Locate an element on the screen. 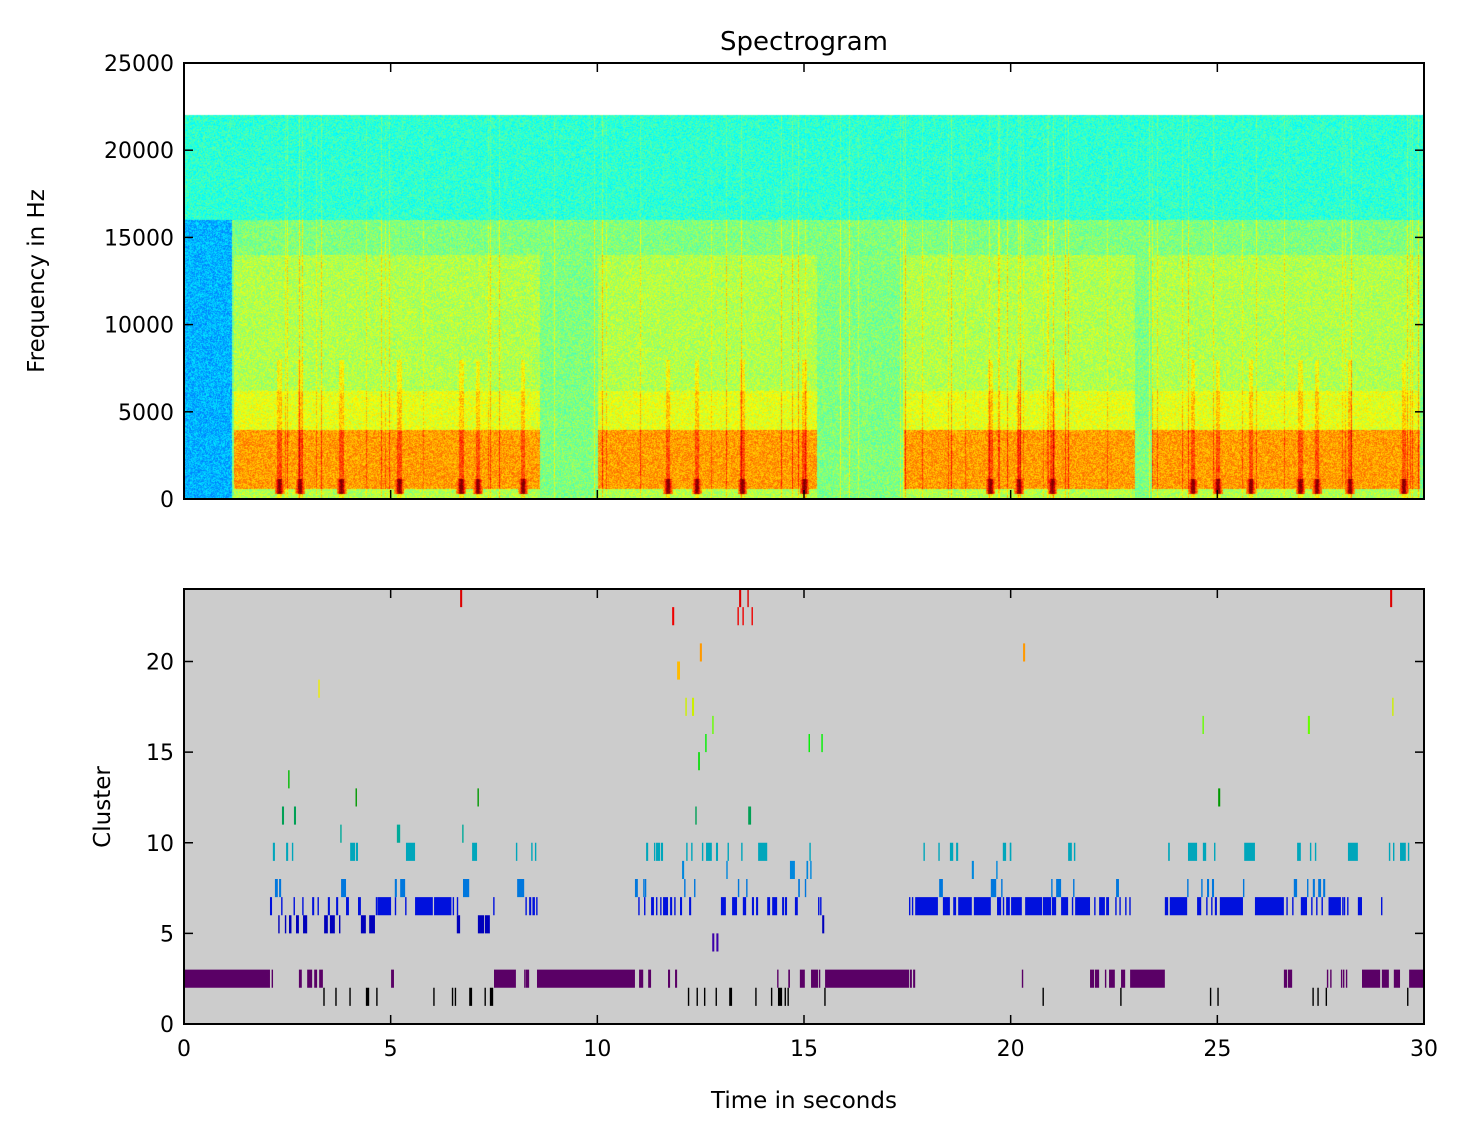  spectrogram-y-tick-label: 10000 is located at coordinates (139, 326).